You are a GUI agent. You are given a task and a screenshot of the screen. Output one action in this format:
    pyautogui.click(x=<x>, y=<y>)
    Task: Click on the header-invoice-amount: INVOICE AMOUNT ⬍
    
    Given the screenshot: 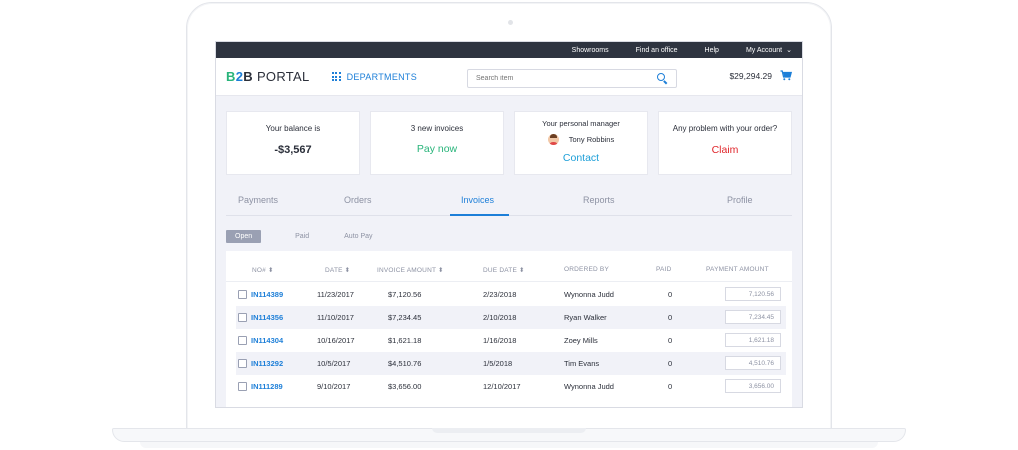 What is the action you would take?
    pyautogui.click(x=410, y=270)
    